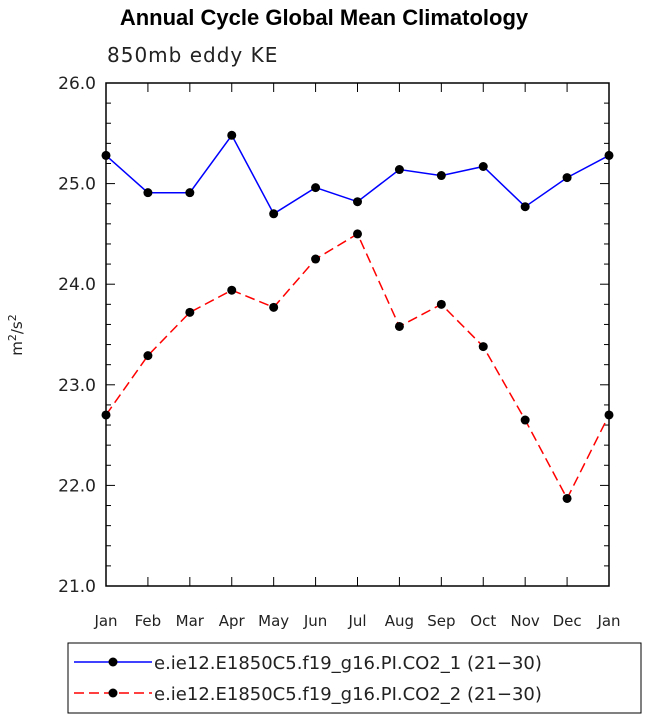 The image size is (648, 717). I want to click on y-tick-label: 25.0, so click(77, 185).